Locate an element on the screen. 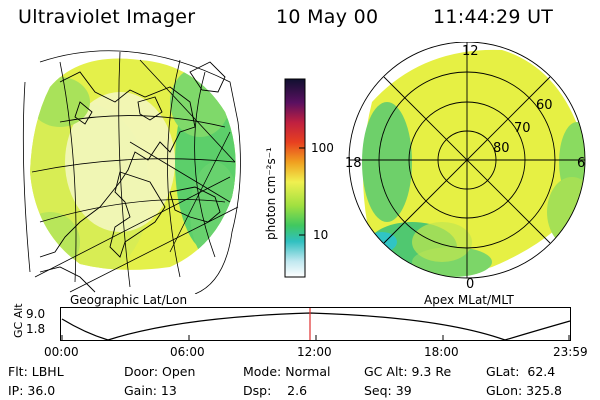  glat-value: GLat: 62.4 is located at coordinates (521, 371).